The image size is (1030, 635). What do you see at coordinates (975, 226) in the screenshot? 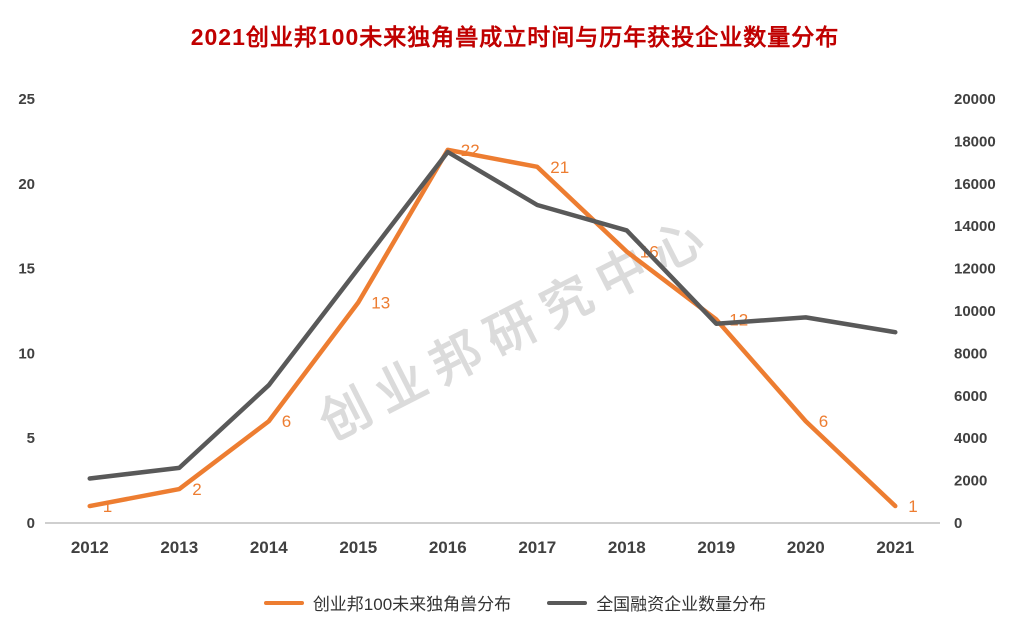
I see `y-axis-right-tick: 14000` at bounding box center [975, 226].